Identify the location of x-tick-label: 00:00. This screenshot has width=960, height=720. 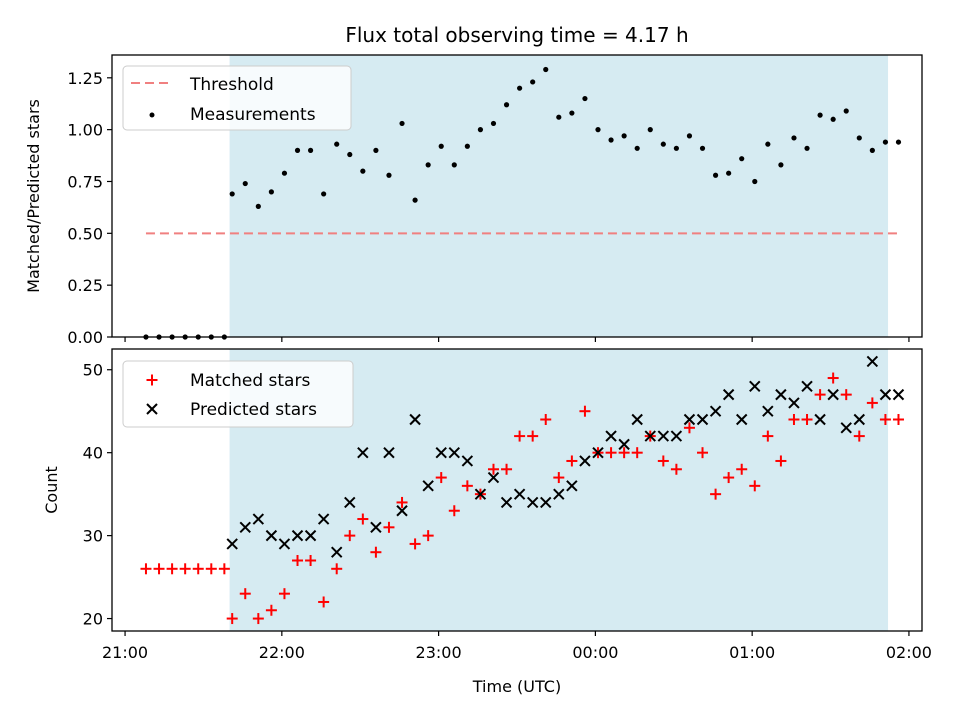
(595, 652).